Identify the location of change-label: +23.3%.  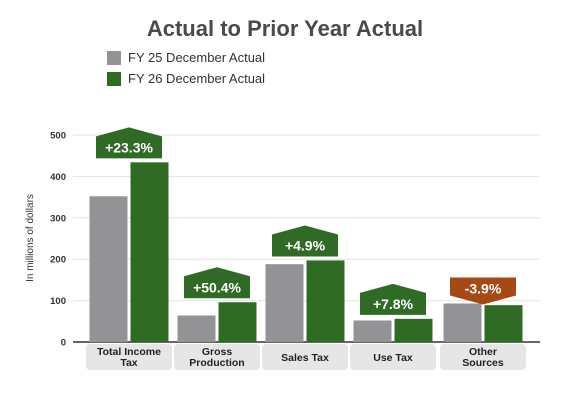
(129, 147).